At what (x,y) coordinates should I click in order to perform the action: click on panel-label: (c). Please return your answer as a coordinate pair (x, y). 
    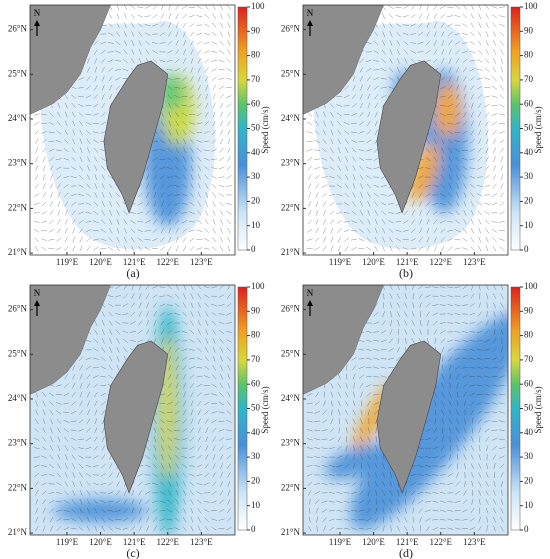
    Looking at the image, I should click on (132, 552).